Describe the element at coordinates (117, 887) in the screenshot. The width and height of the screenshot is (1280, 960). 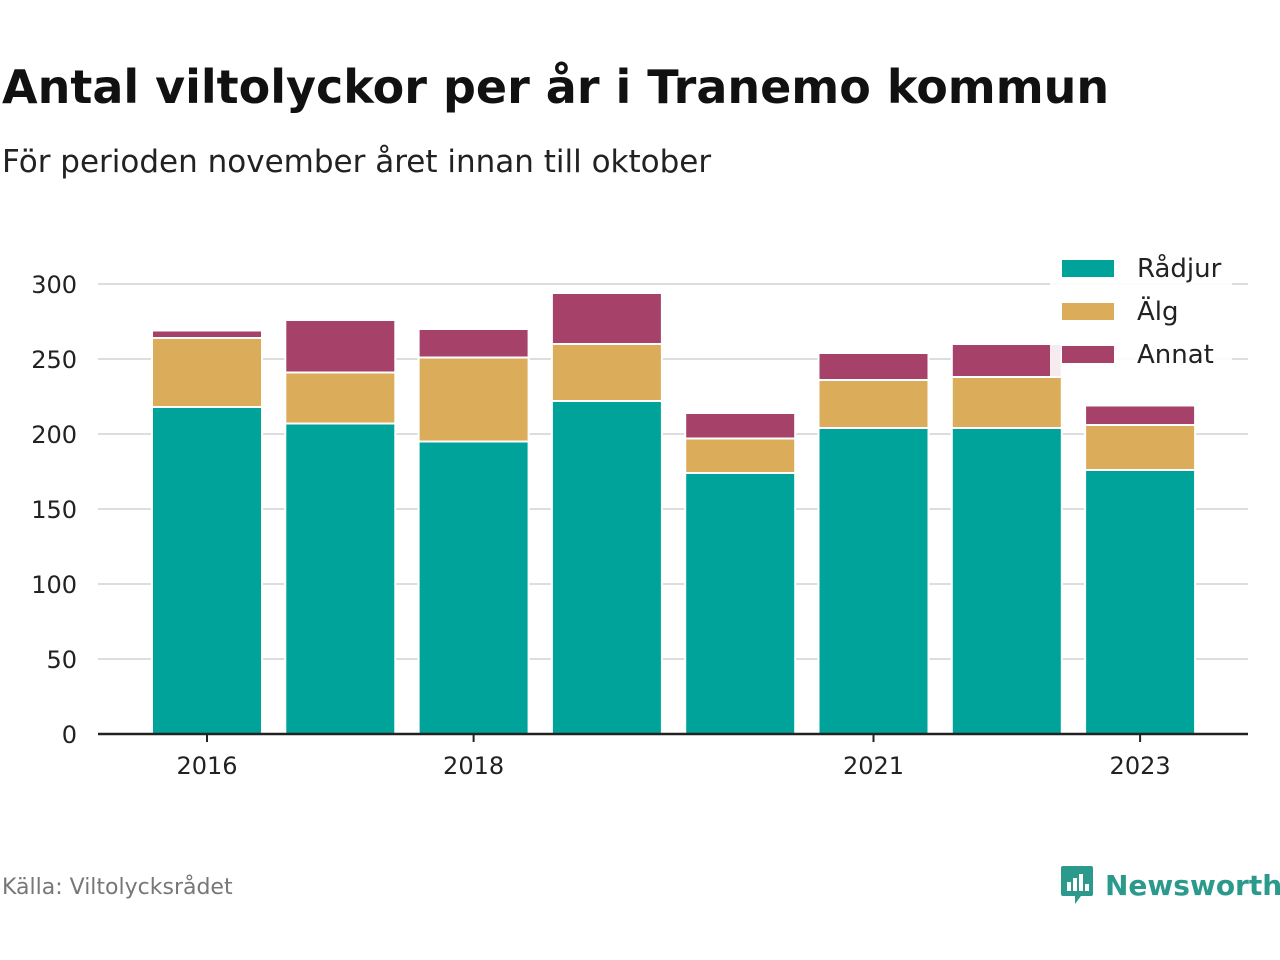
I see `source-note: Källa: Viltolycksrådet` at that location.